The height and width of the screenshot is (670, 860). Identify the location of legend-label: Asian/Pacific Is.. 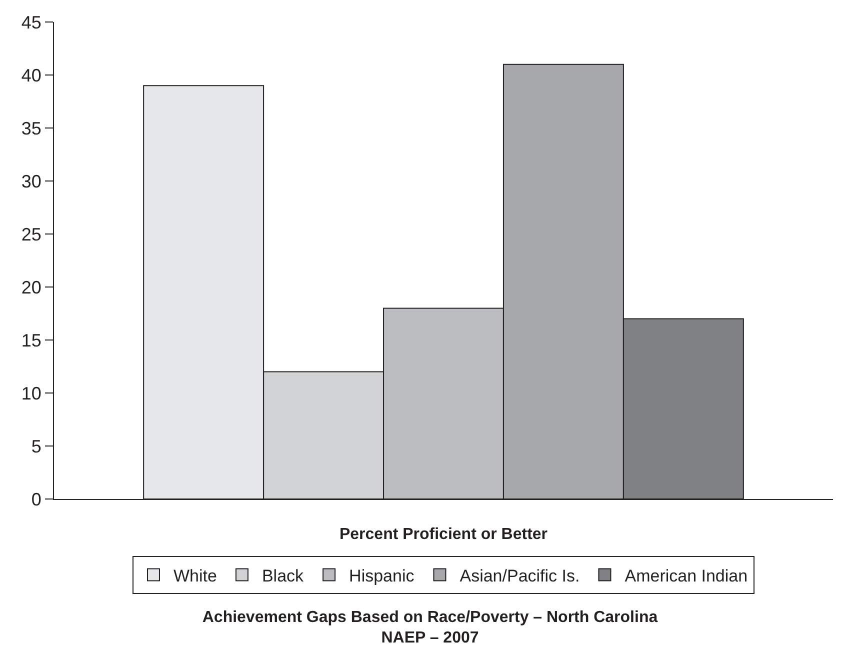
(520, 576).